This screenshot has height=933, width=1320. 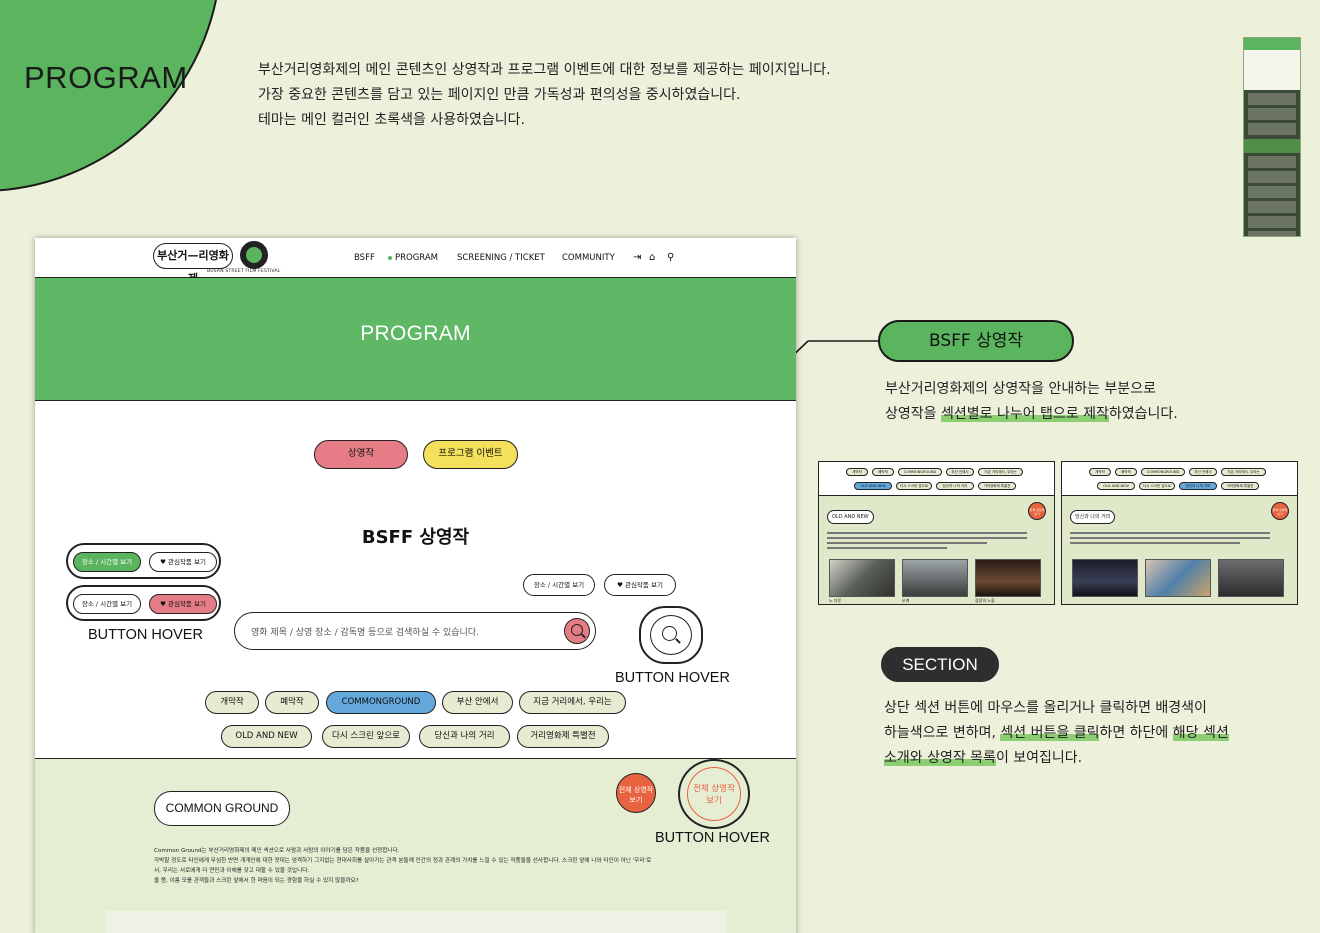 I want to click on login-icon: ⇥, so click(x=637, y=257).